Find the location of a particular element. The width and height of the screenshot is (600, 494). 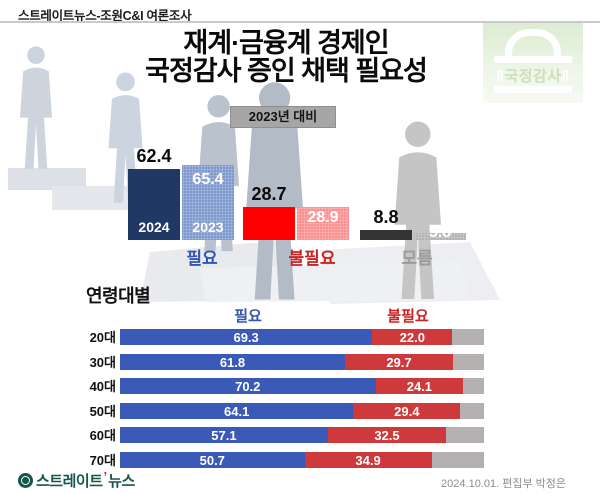

segment-need: 50.7 is located at coordinates (212, 460).